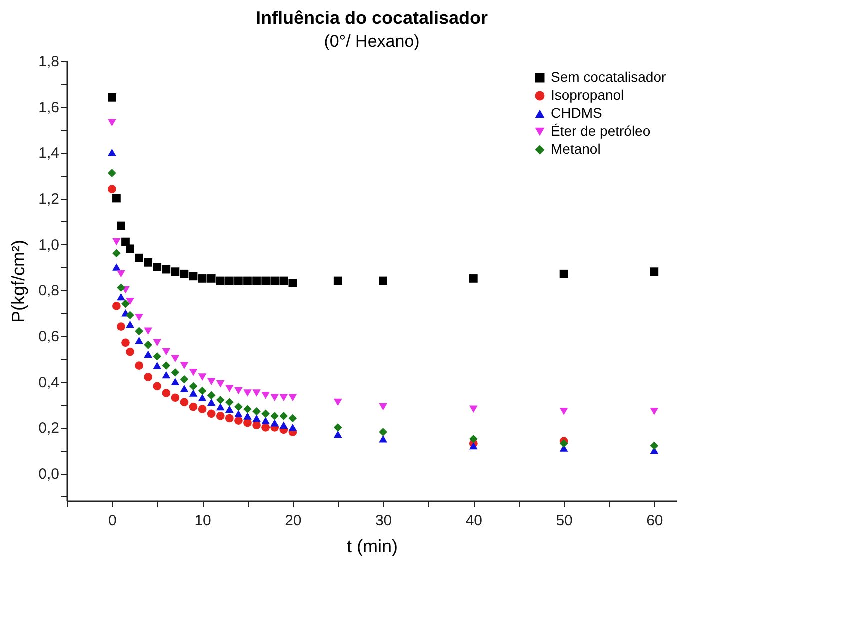  I want to click on x-tick-label: 60, so click(655, 521).